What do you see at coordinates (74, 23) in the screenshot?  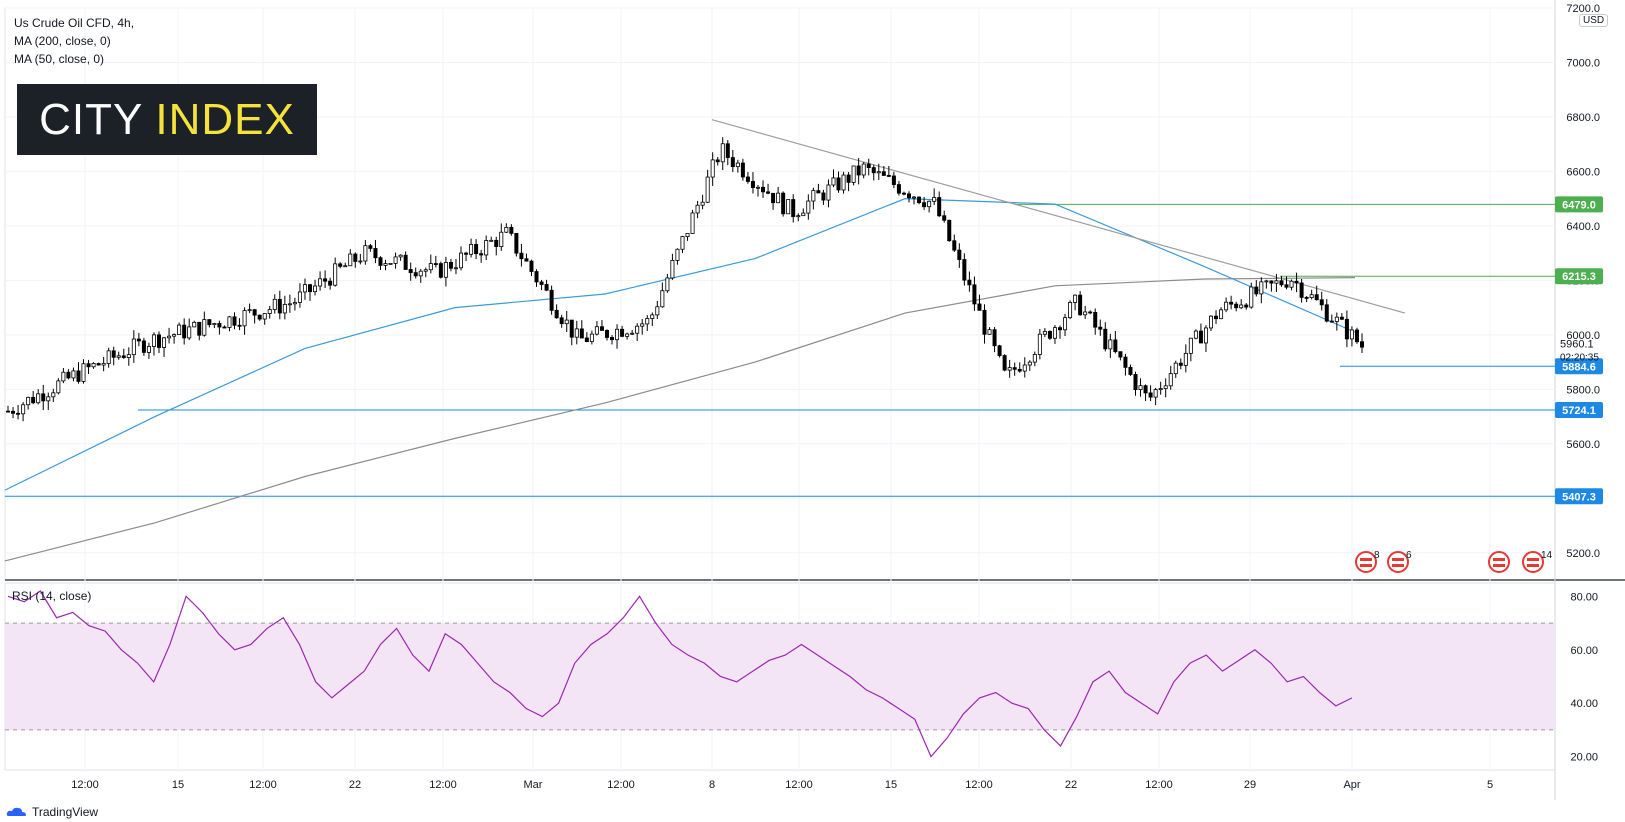 I see `symbol-title: Us Crude Oil CFD, 4h,` at bounding box center [74, 23].